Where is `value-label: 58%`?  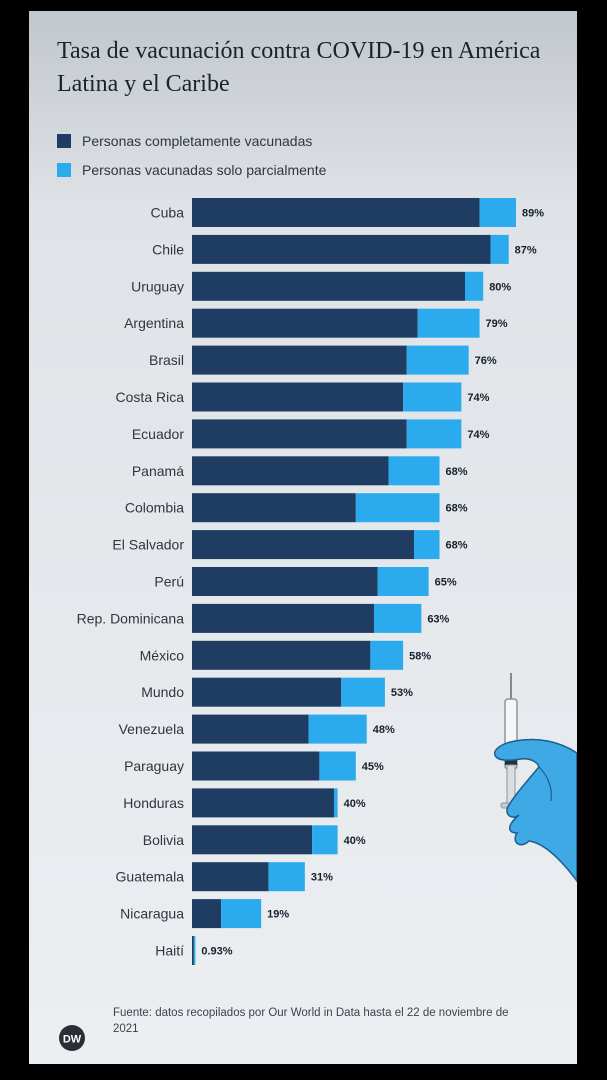
value-label: 58% is located at coordinates (420, 656).